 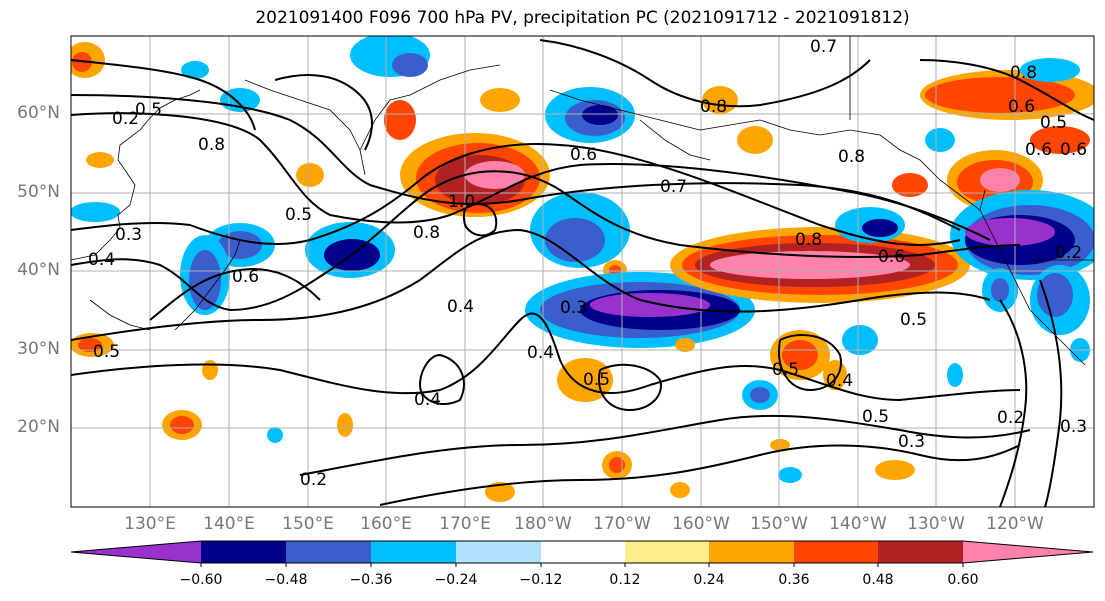 I want to click on colorbar-tick-label: −0.24, so click(x=456, y=580).